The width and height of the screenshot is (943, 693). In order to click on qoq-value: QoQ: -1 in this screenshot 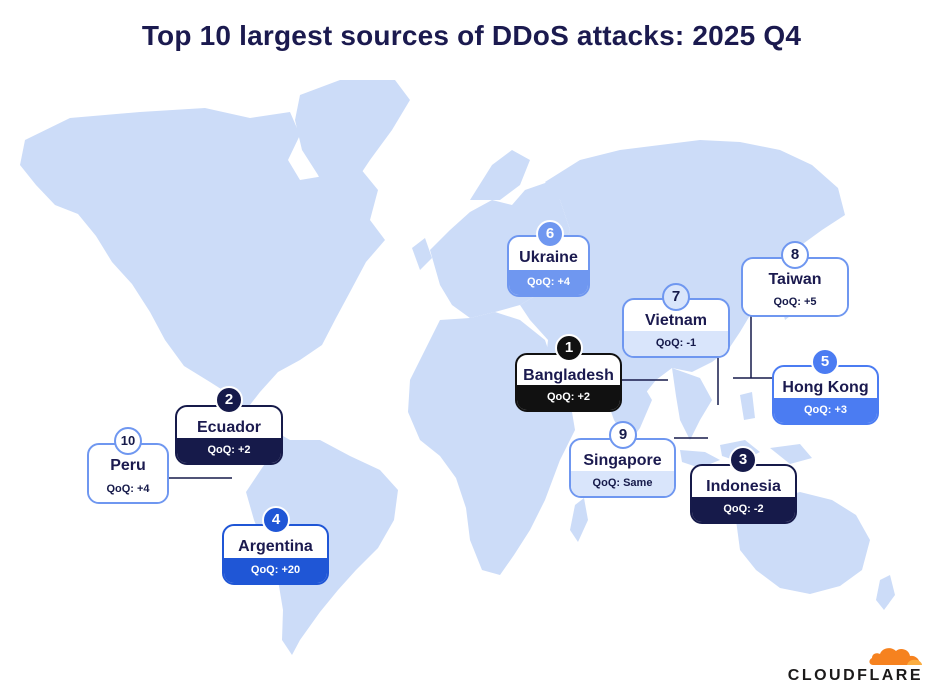, I will do `click(676, 343)`.